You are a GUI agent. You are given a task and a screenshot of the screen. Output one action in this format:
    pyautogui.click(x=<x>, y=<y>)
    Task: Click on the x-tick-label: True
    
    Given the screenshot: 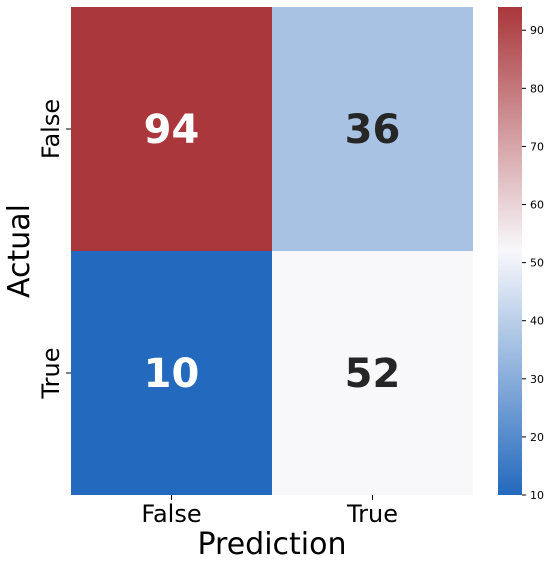 What is the action you would take?
    pyautogui.click(x=372, y=514)
    